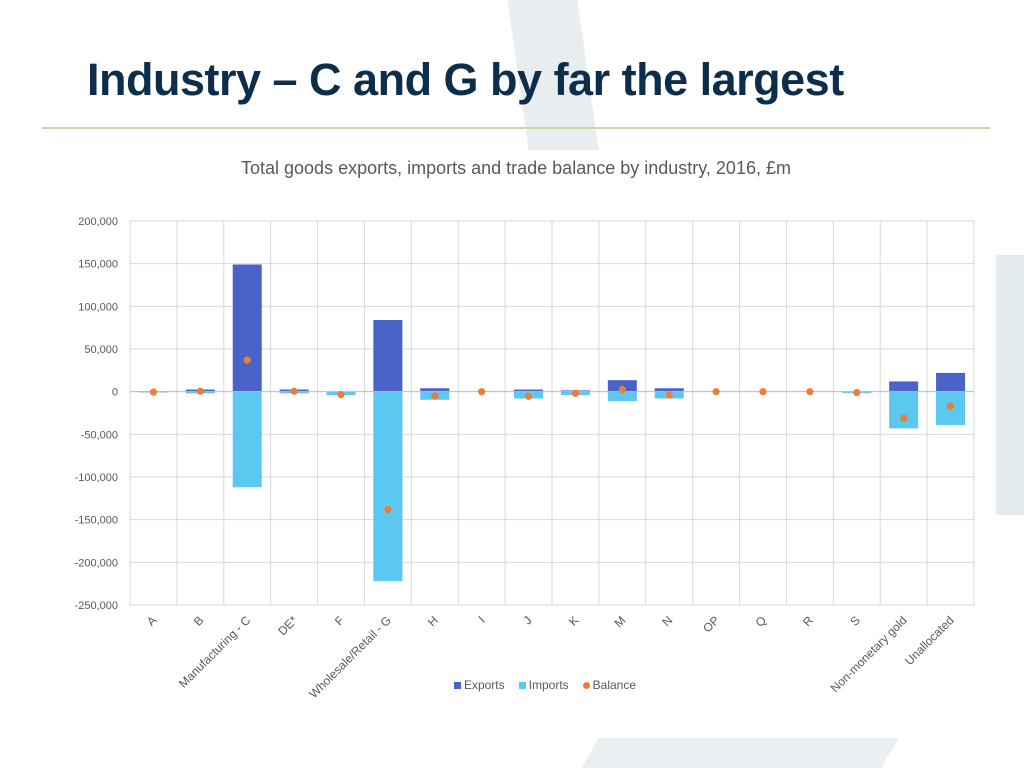 This screenshot has width=1024, height=768. What do you see at coordinates (711, 624) in the screenshot?
I see `x-tick-label: OP` at bounding box center [711, 624].